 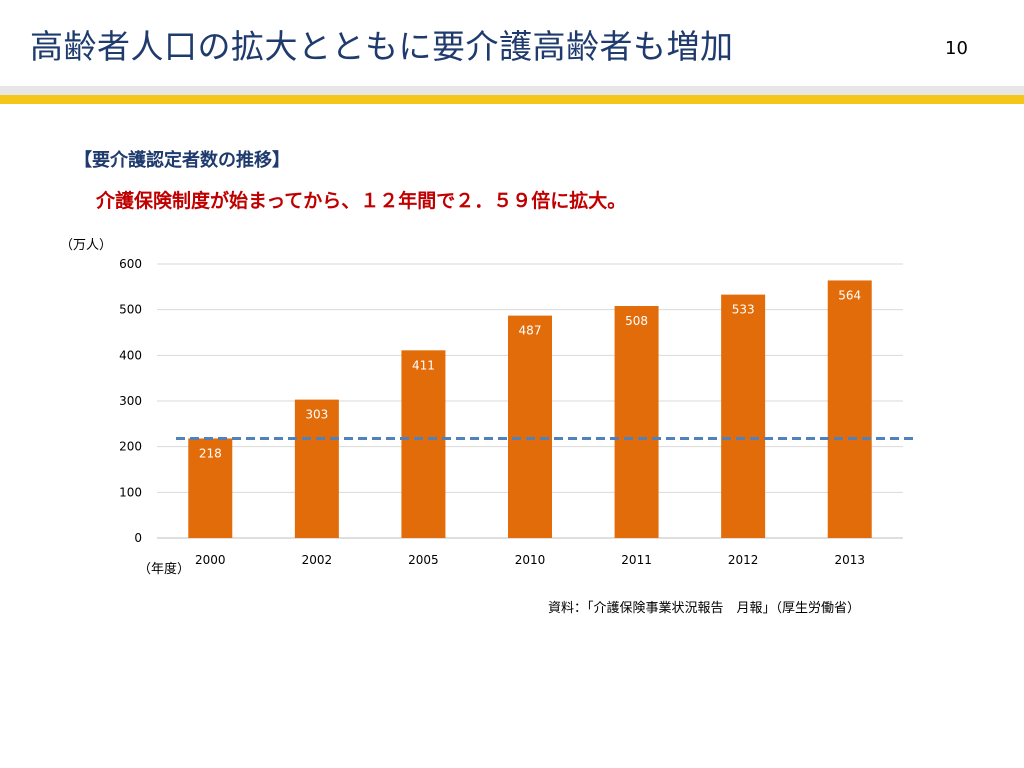 I want to click on x-tick-label: 2000, so click(x=210, y=560).